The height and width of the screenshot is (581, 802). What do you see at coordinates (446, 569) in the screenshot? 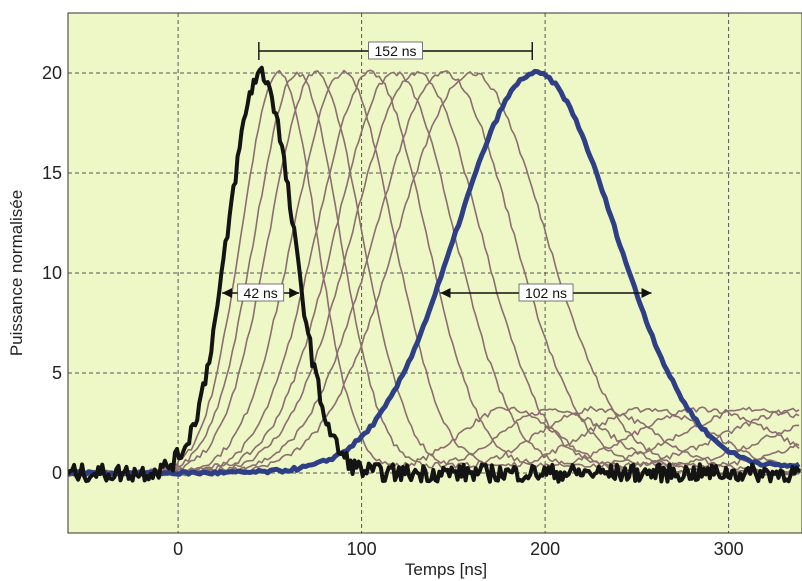
I see `x-axis-title: Temps [ns]` at bounding box center [446, 569].